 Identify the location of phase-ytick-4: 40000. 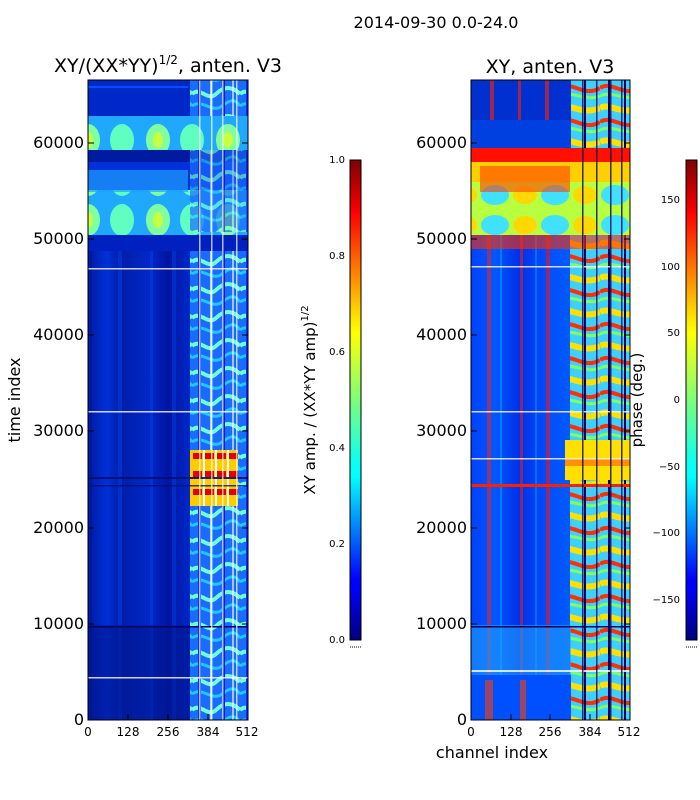
(441, 334).